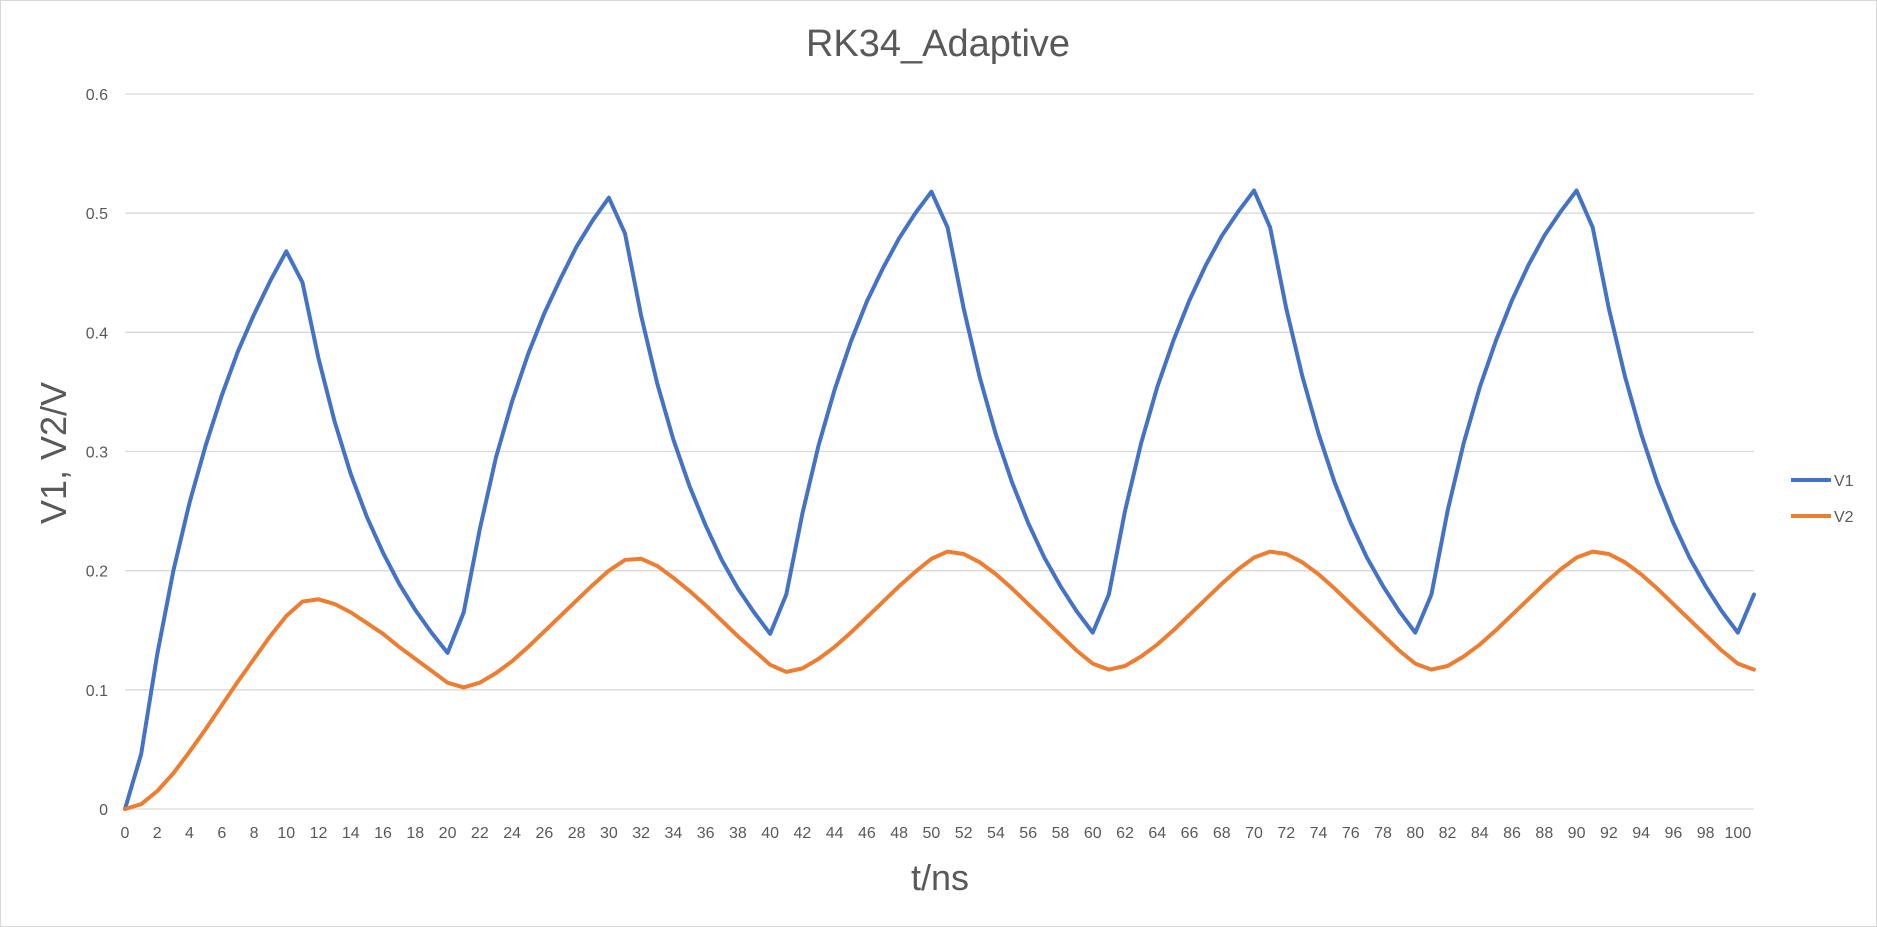 Image resolution: width=1877 pixels, height=927 pixels. Describe the element at coordinates (1415, 833) in the screenshot. I see `x-tick-label: 80` at that location.